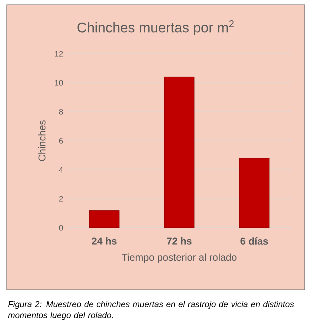  I want to click on text: Figura 2: Muestreo de chinches muertas en el rastrojo de vicia en distintos momentos luego del rolado., so click(151, 310).